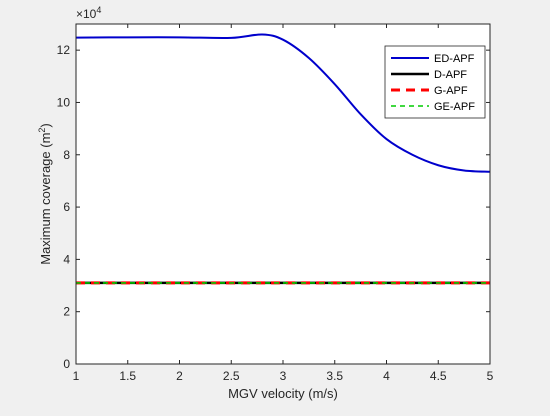 The image size is (550, 416). Describe the element at coordinates (450, 75) in the screenshot. I see `legend-label-d-apf: D-APF` at that location.